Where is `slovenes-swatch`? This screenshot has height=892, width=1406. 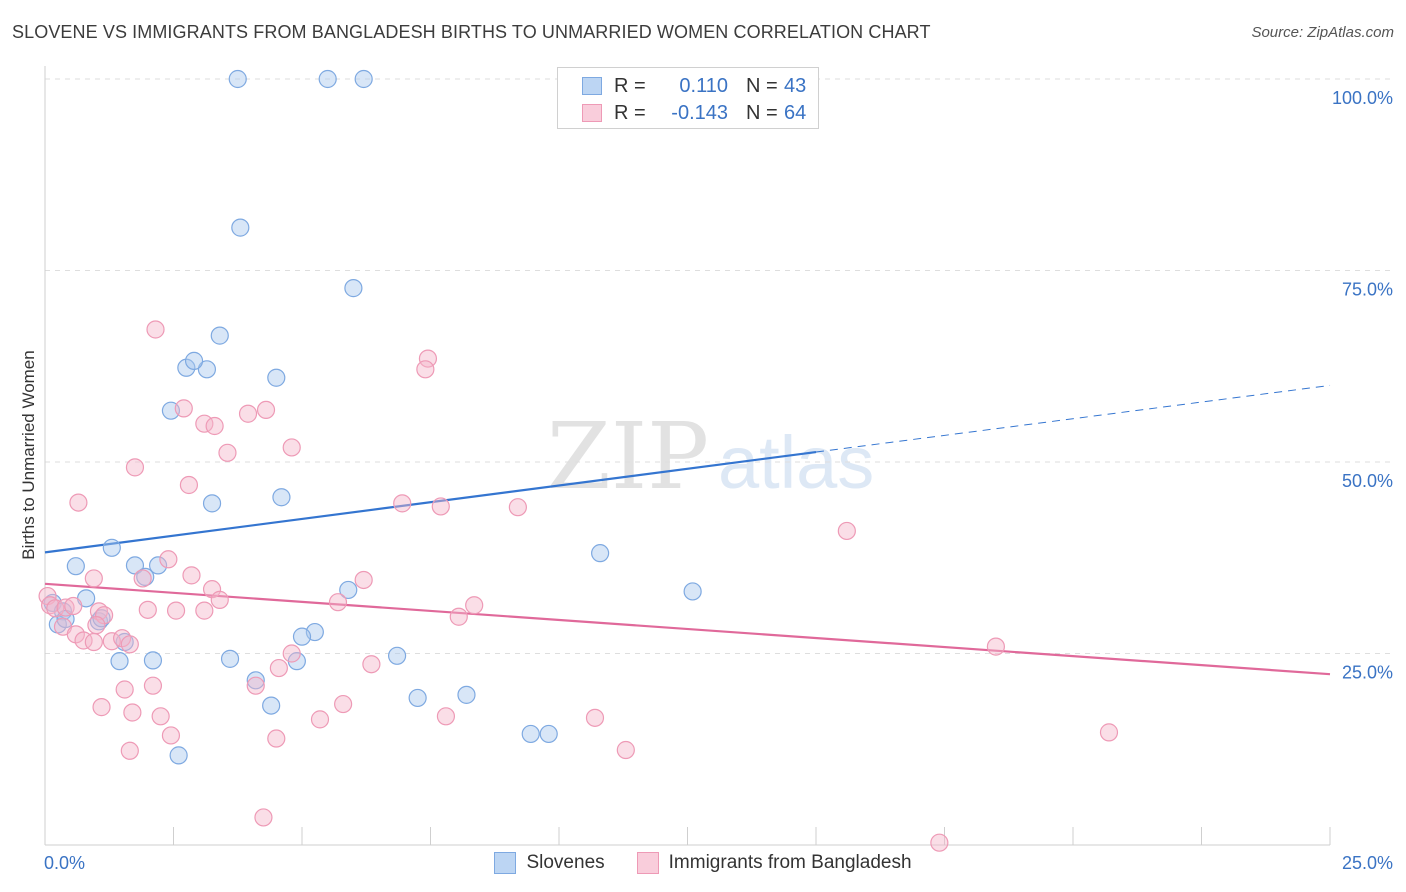
slovenes-swatch is located at coordinates (592, 86).